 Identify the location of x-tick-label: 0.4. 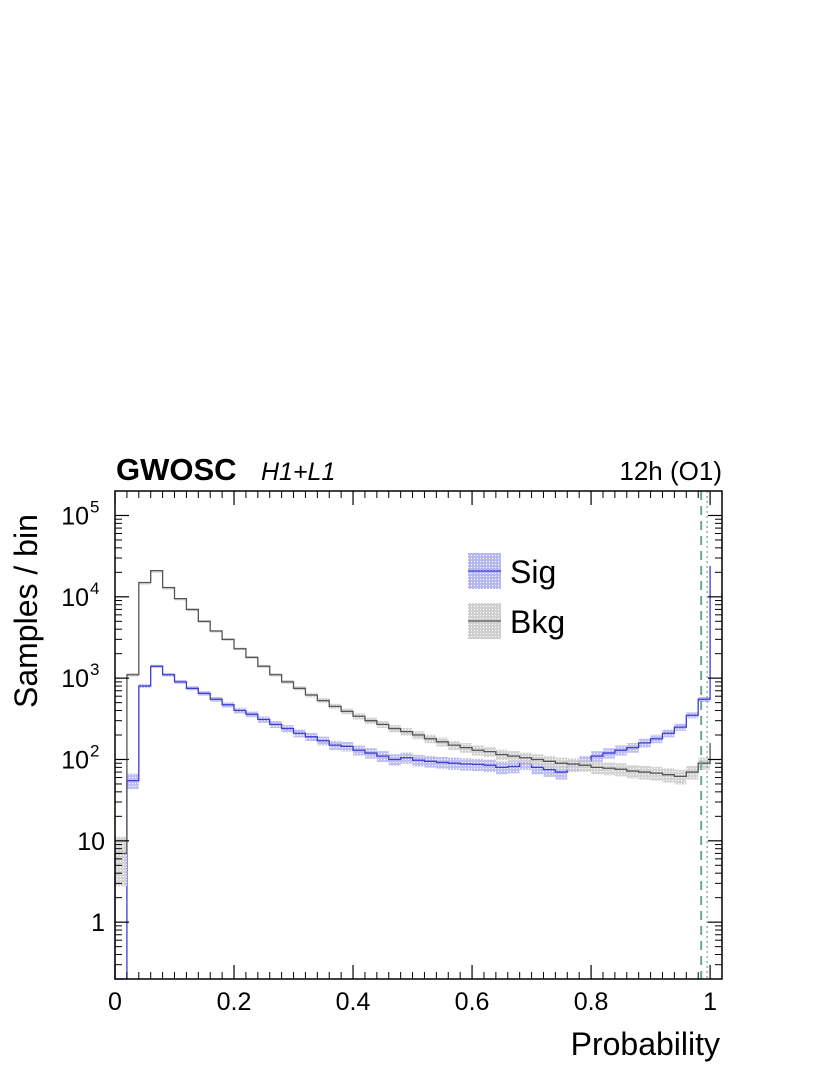
(353, 1002).